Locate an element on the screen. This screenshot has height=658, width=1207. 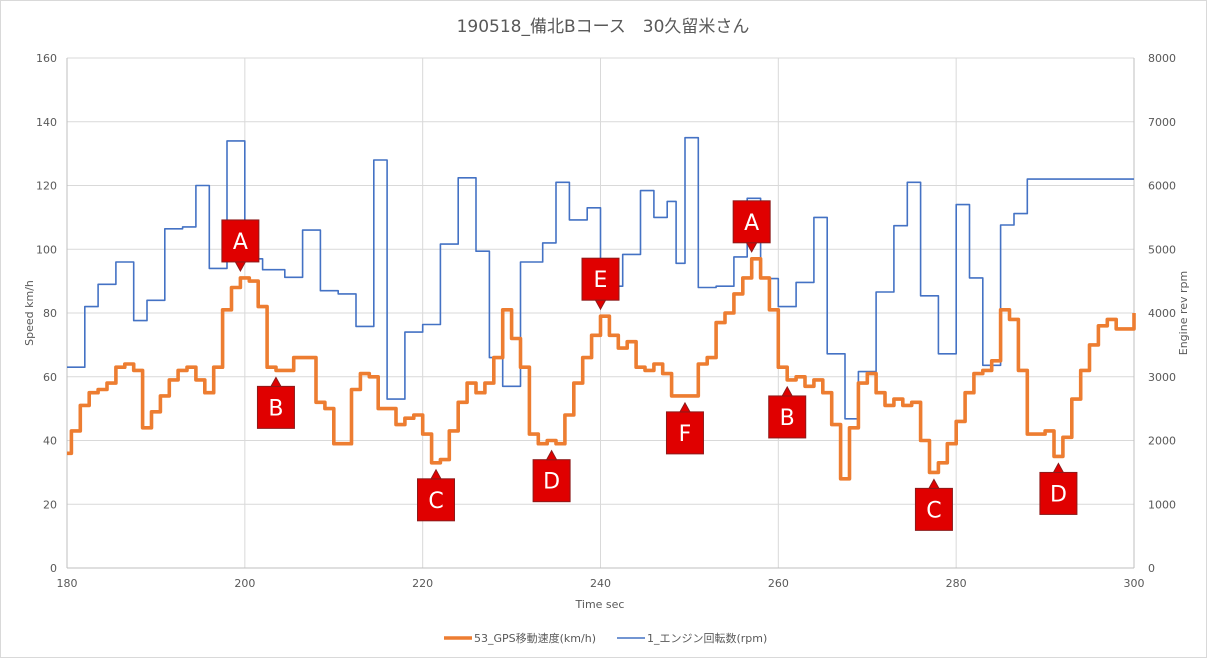
y-tick-label: 40 is located at coordinates (50, 441).